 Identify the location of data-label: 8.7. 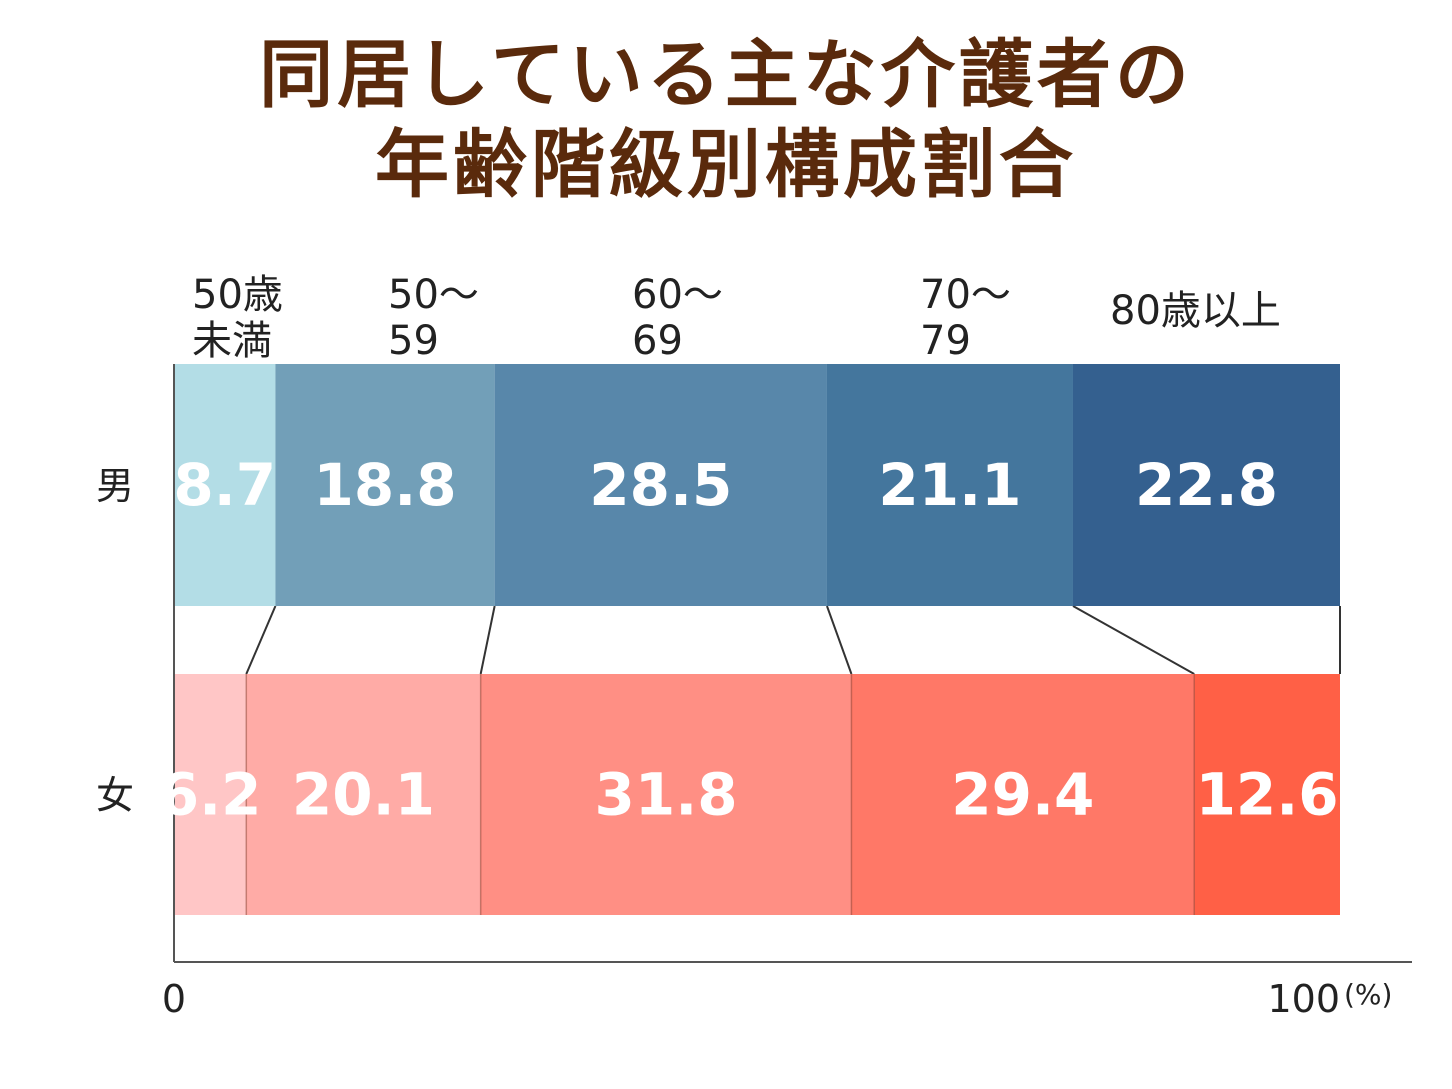
(224, 485).